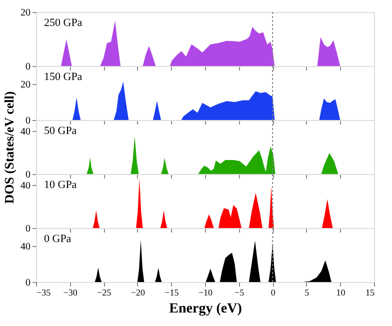 The width and height of the screenshot is (392, 326). Describe the element at coordinates (63, 23) in the screenshot. I see `annotation: 250 GPa` at that location.